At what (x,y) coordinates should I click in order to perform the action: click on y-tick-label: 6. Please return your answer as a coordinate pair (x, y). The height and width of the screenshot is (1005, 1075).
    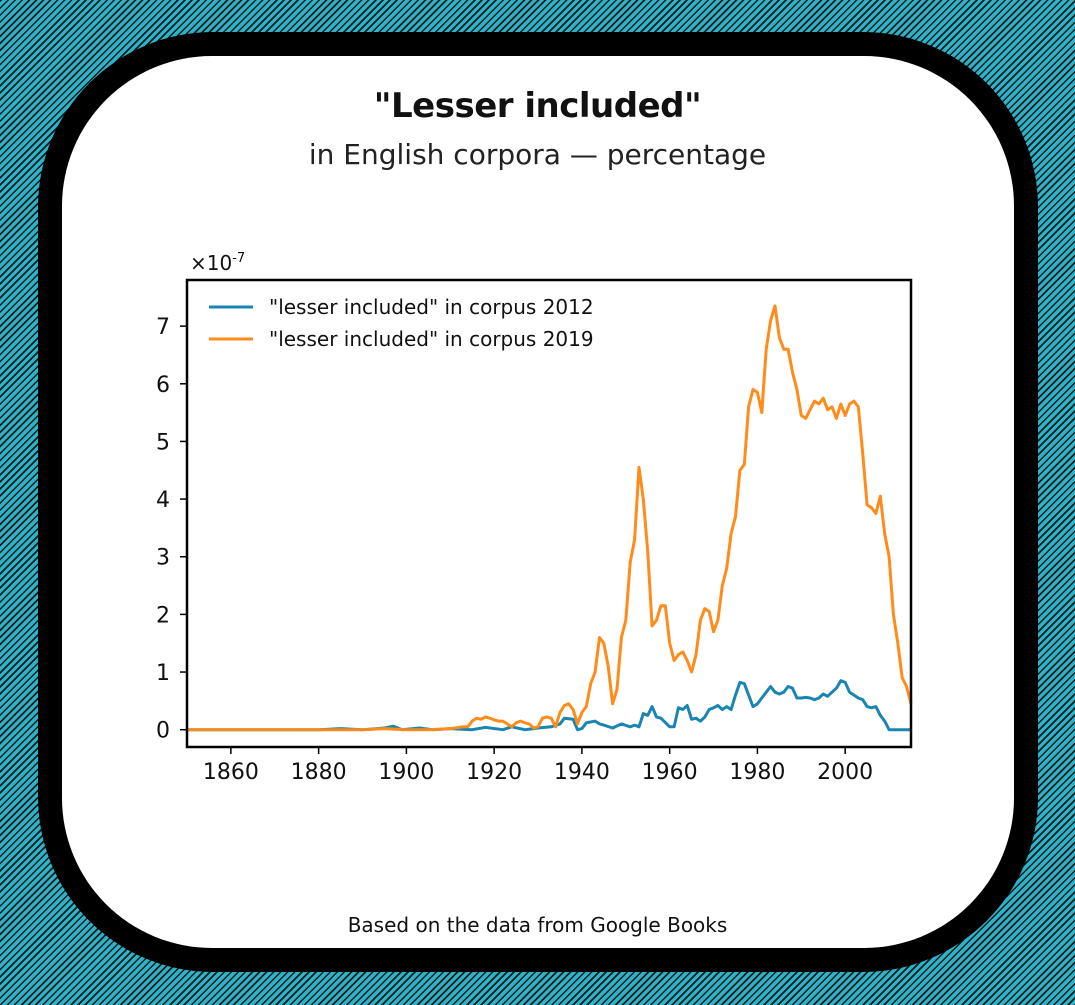
    Looking at the image, I should click on (163, 385).